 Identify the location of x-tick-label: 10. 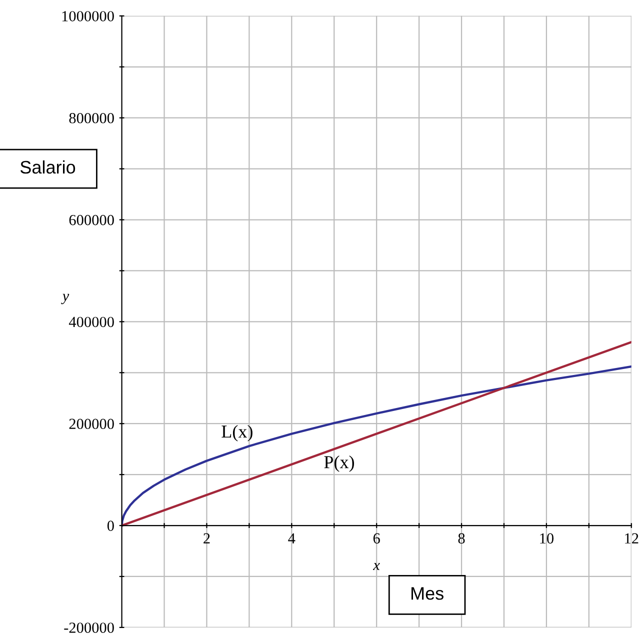
(547, 538).